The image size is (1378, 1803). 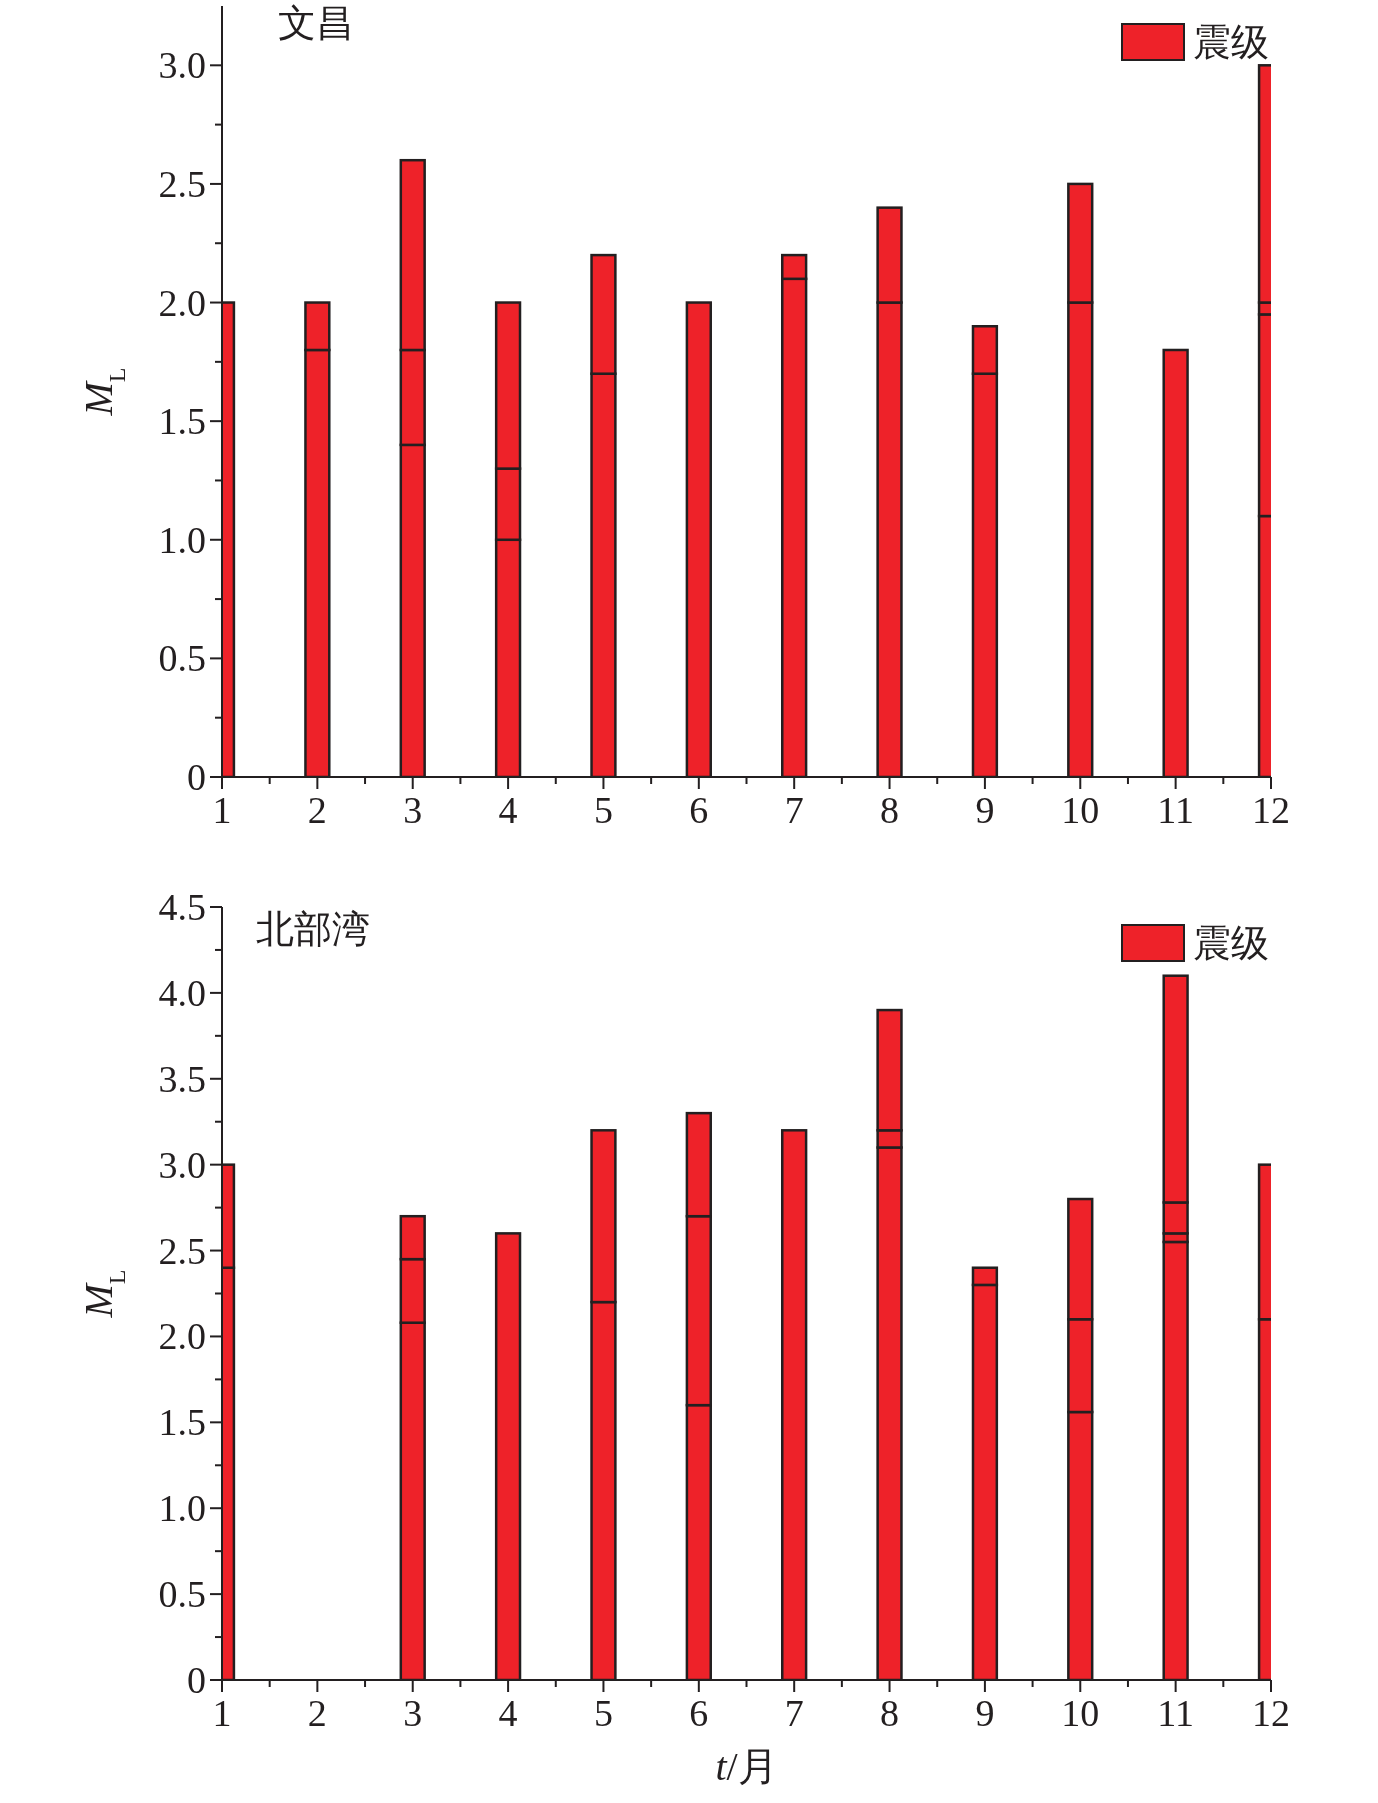 What do you see at coordinates (182, 992) in the screenshot?
I see `y-tick-label: 4.0` at bounding box center [182, 992].